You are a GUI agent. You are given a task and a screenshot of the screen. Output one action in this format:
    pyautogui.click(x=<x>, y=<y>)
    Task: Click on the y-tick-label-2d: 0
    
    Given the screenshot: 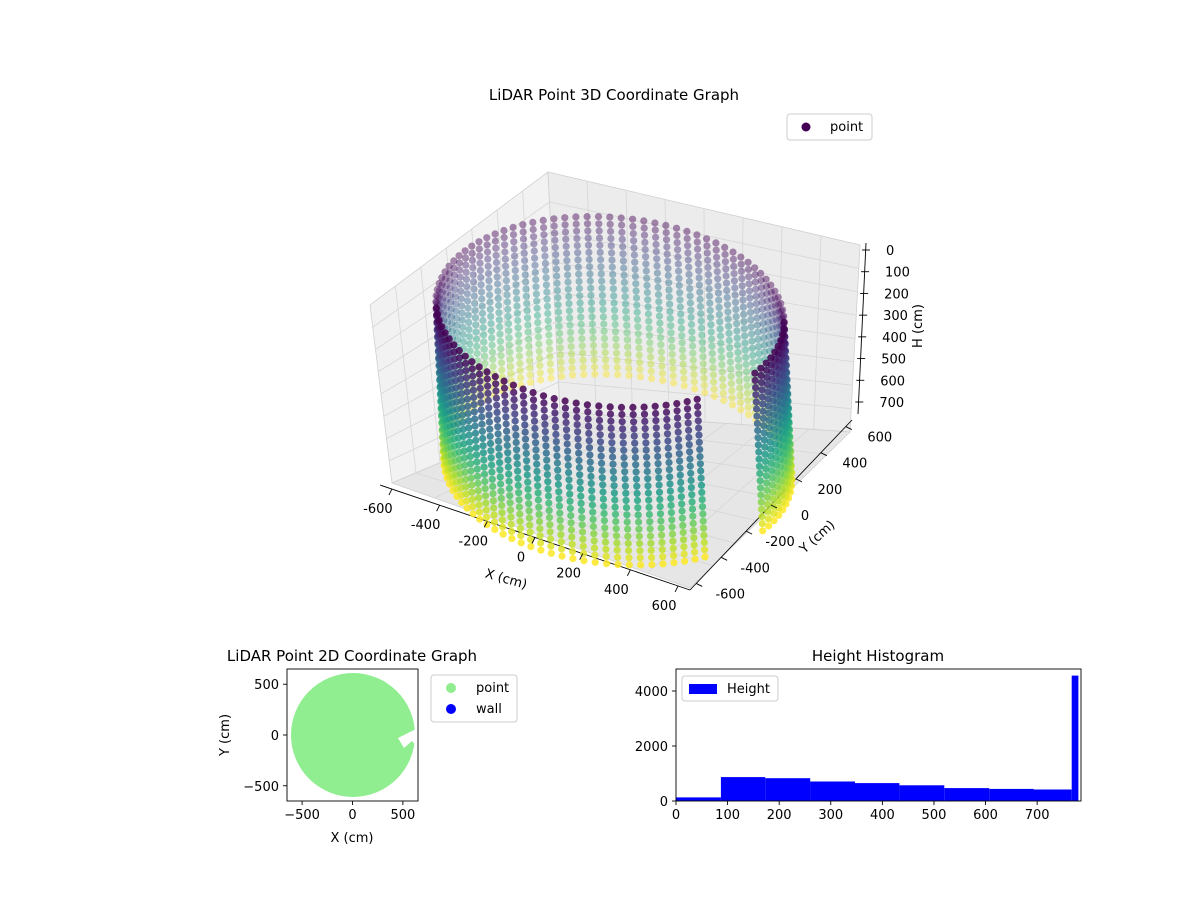 What is the action you would take?
    pyautogui.click(x=275, y=736)
    